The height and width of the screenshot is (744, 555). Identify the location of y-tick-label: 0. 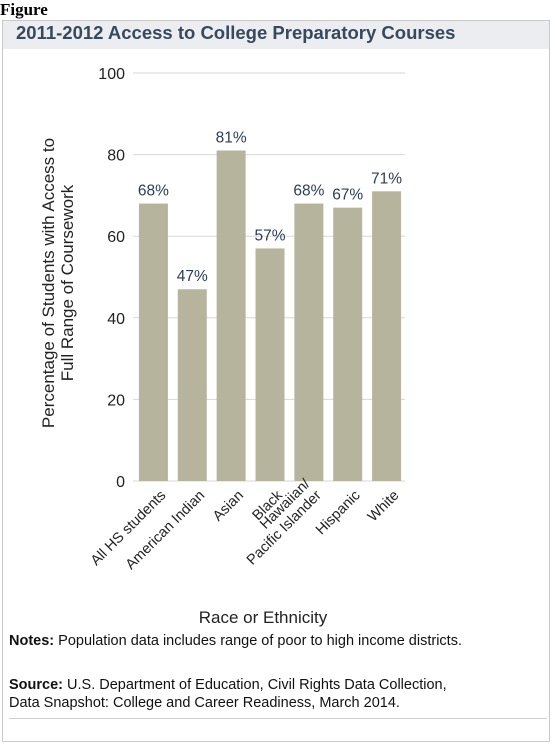
(120, 482).